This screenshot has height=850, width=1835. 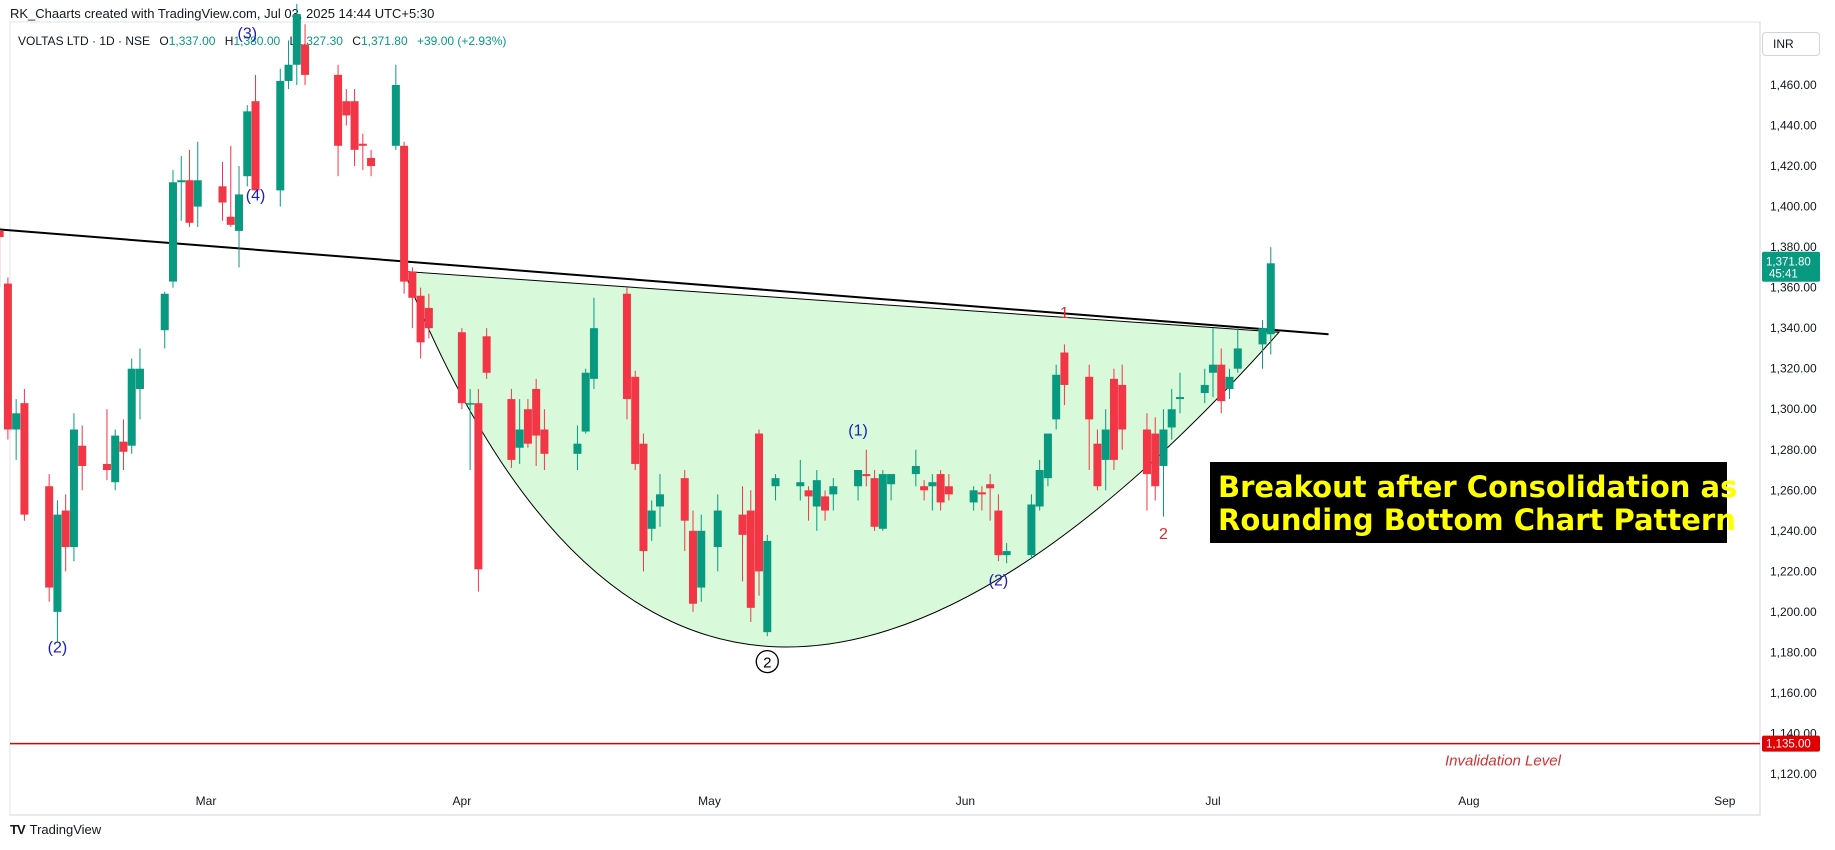 I want to click on x-tick-label: Jun, so click(x=965, y=801).